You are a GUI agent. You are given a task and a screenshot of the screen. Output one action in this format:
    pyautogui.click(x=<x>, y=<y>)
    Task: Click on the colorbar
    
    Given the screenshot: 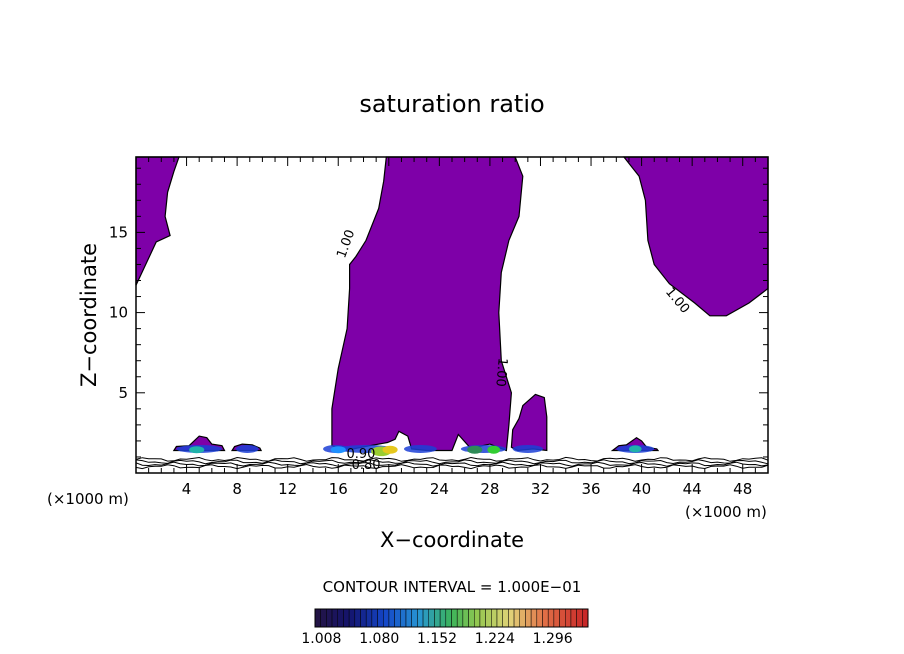 What is the action you would take?
    pyautogui.click(x=451, y=618)
    